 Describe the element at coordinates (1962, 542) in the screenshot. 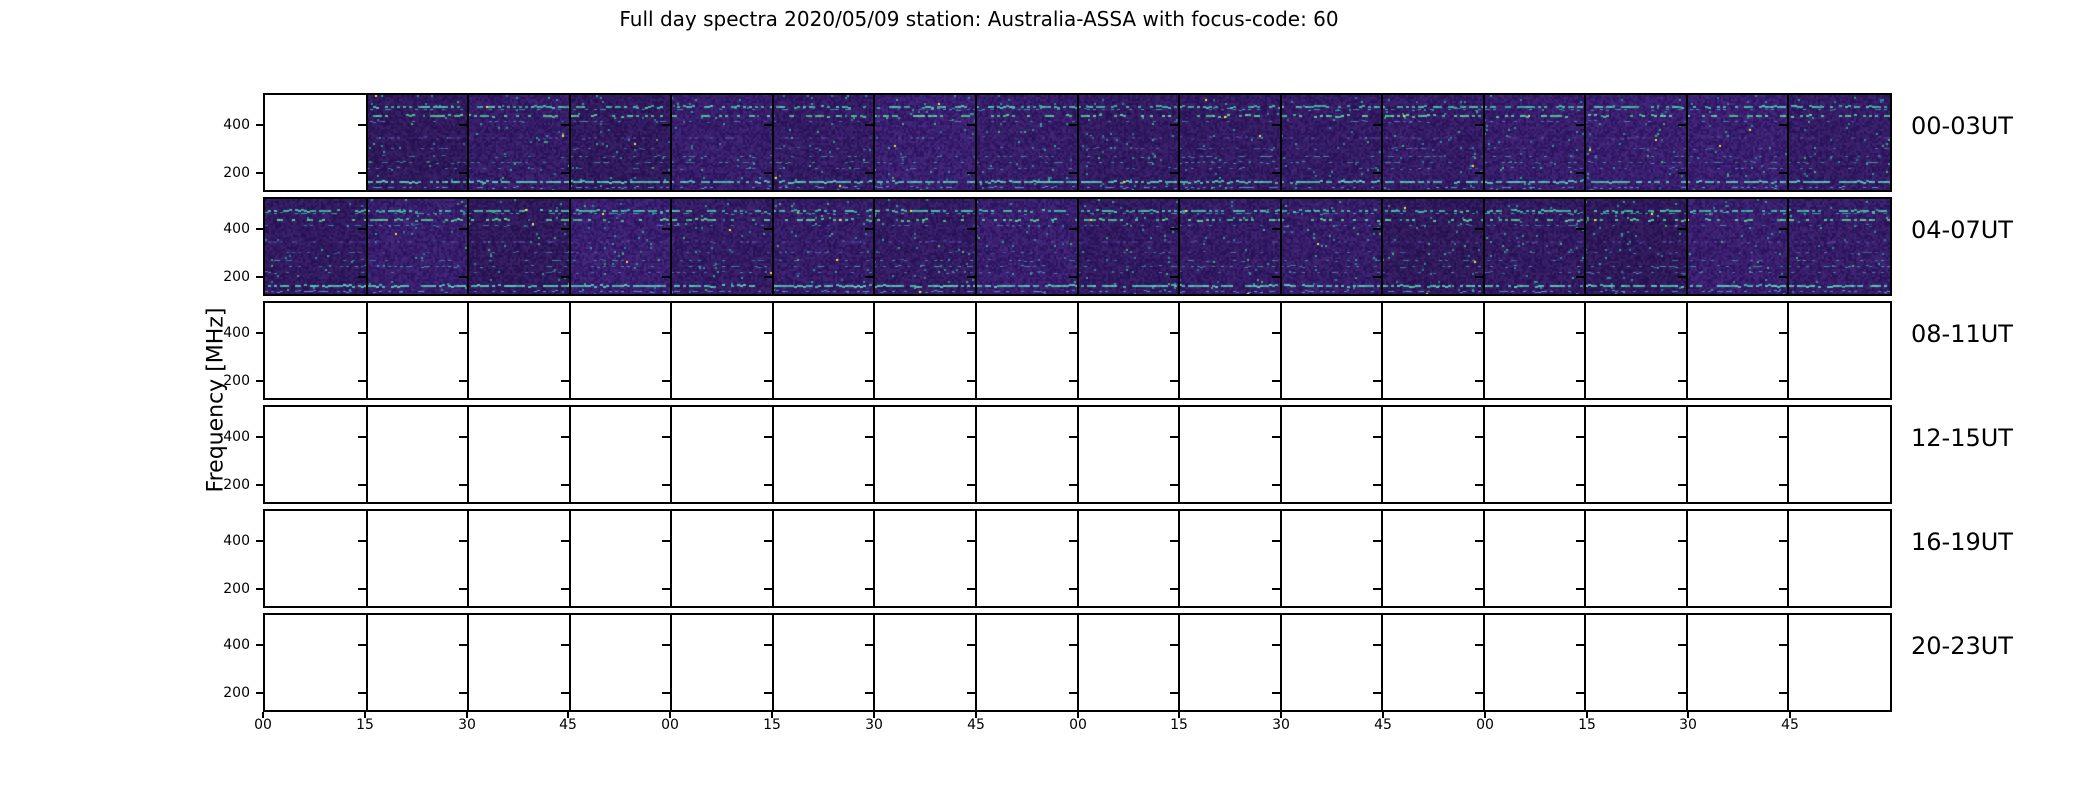

I see `row-time-label: 16-19UT` at that location.